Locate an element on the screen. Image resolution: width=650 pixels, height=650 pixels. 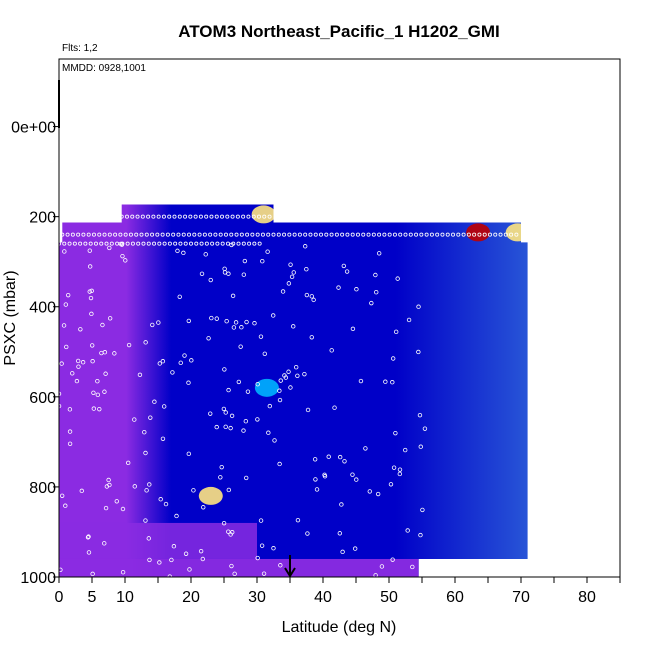
y-axis: 0e+00 200 400 600 800 1000 is located at coordinates (35, 353).